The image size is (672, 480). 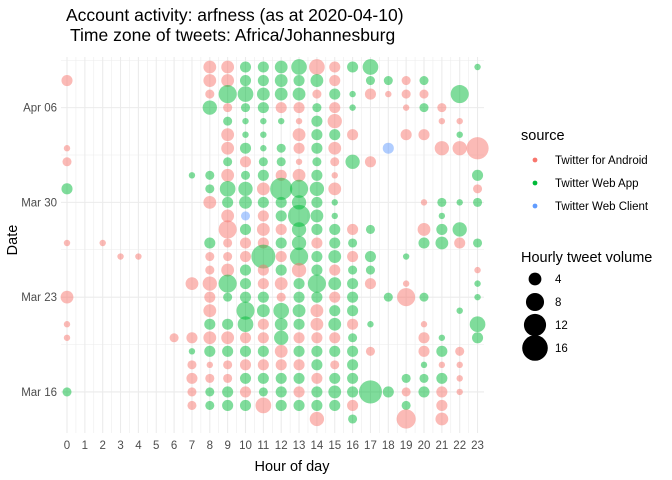 I want to click on legend-volume-title: Hourly tweet volume, so click(x=586, y=258).